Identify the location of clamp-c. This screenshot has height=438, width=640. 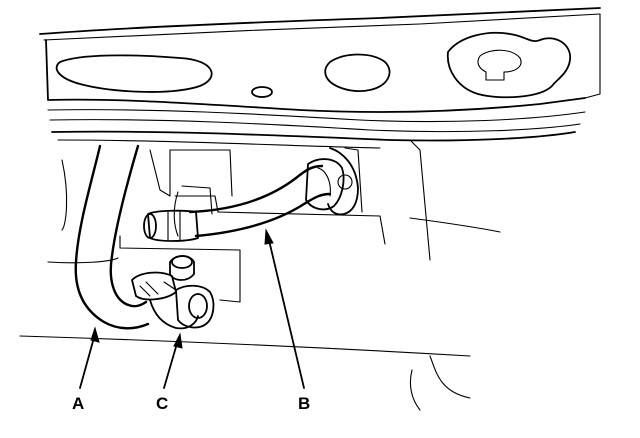
(173, 292).